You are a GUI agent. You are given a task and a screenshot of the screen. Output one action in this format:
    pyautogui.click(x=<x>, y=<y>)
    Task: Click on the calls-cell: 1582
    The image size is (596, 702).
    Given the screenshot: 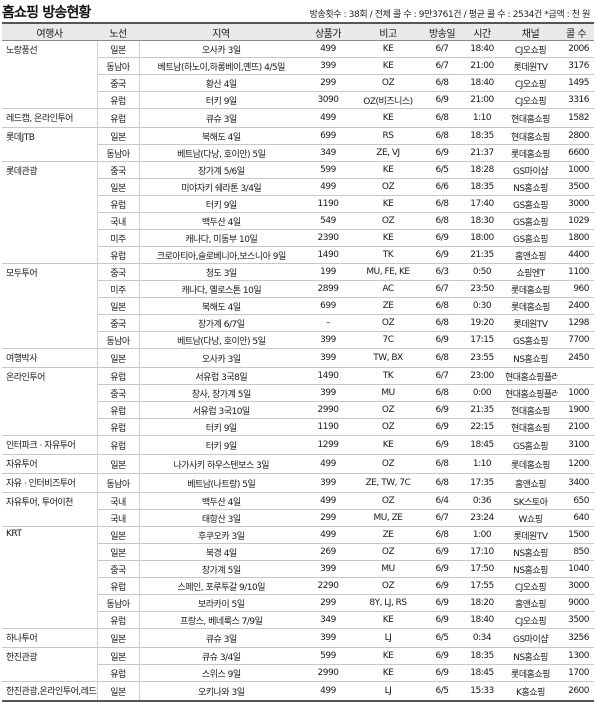 What is the action you would take?
    pyautogui.click(x=576, y=118)
    